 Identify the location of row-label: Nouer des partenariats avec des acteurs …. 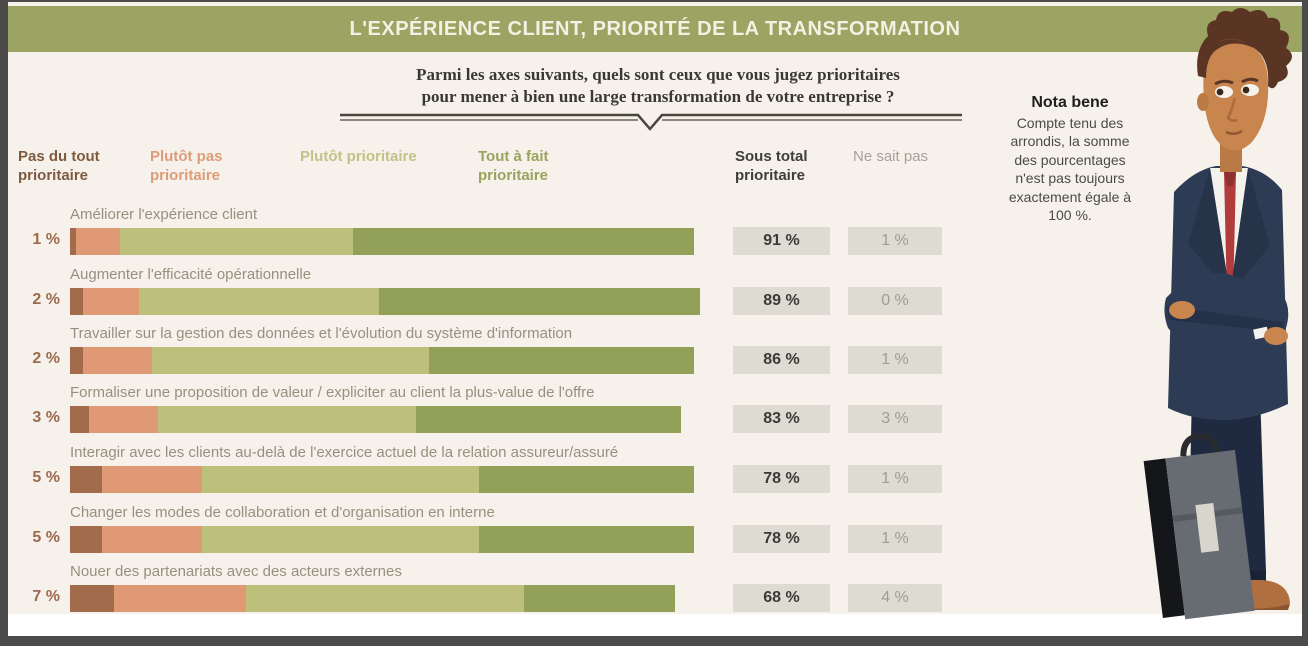
(236, 571).